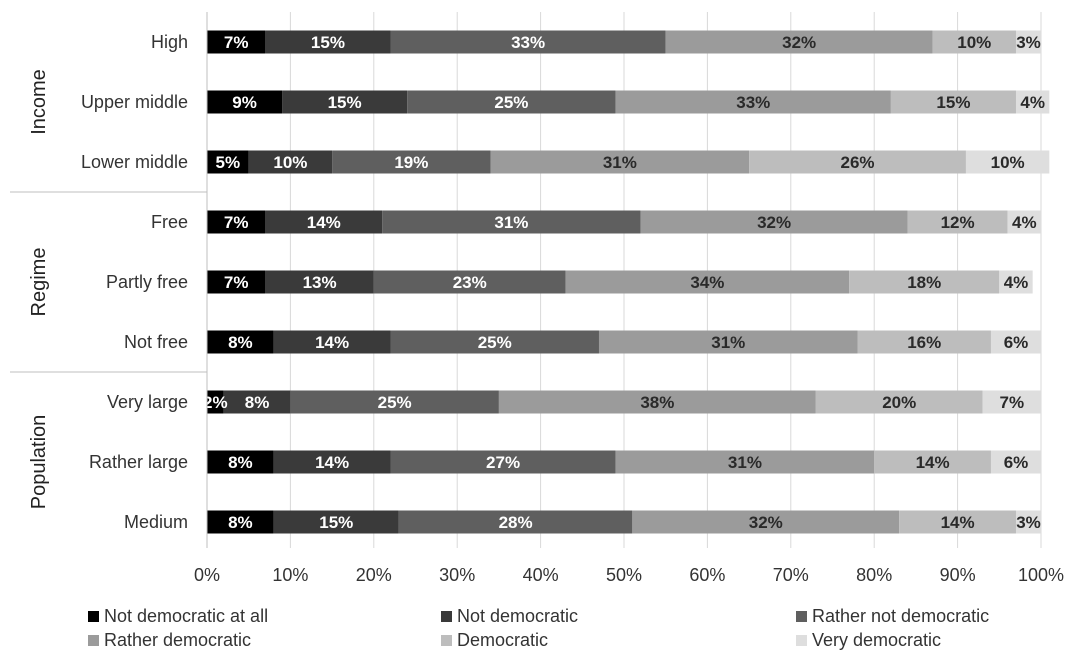  I want to click on x-tick-label: 70%, so click(791, 575).